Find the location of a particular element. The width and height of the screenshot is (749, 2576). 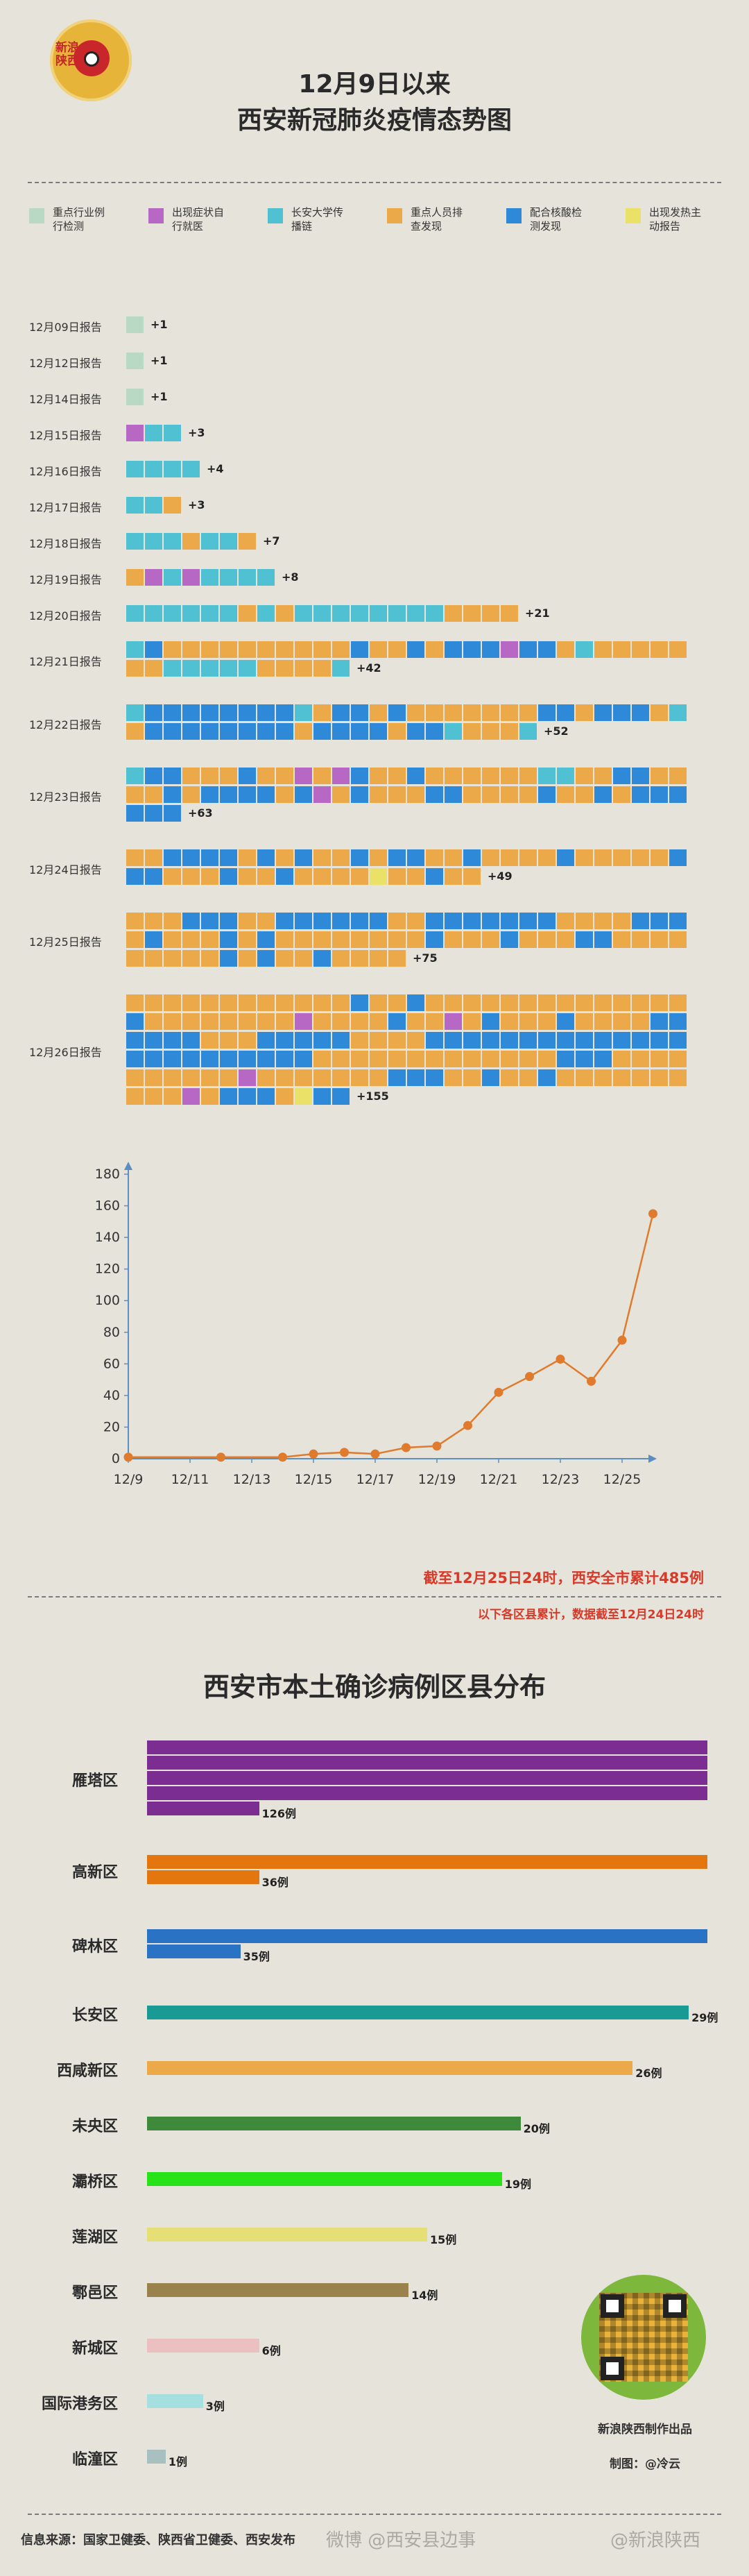

waffle-row-label: 12月20日报告 is located at coordinates (65, 615).